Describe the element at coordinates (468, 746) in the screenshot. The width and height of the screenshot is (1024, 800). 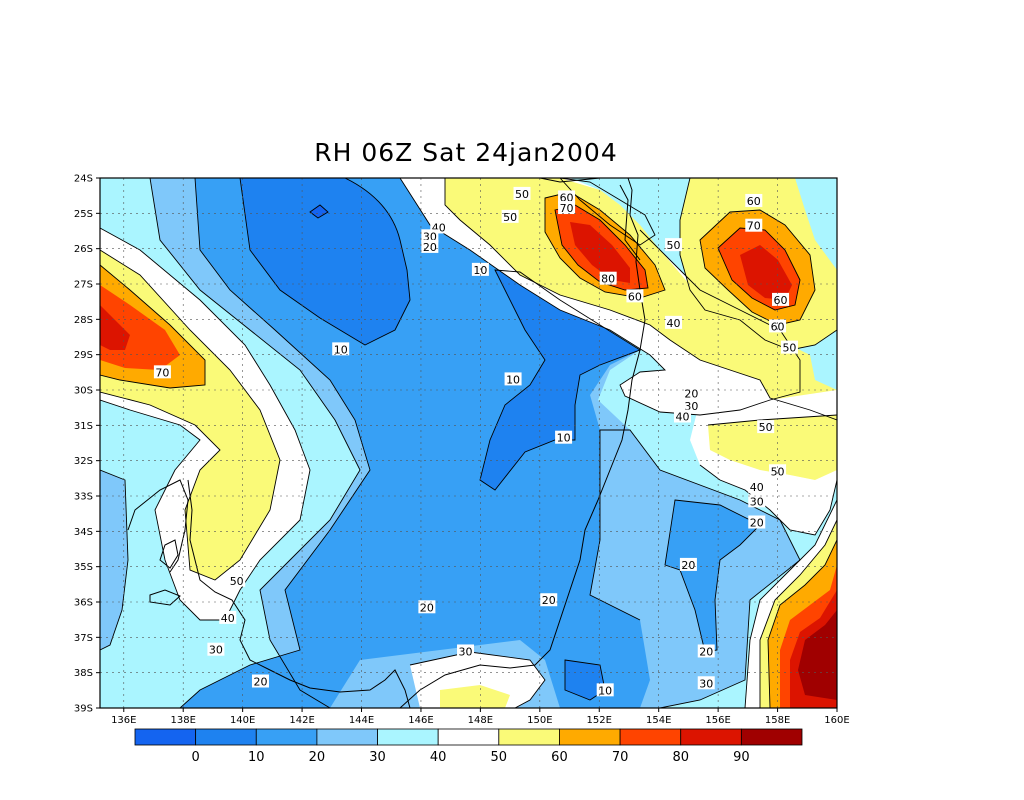
I see `colorbar: 0 10 20 30 40 50 60 70 80 90` at that location.